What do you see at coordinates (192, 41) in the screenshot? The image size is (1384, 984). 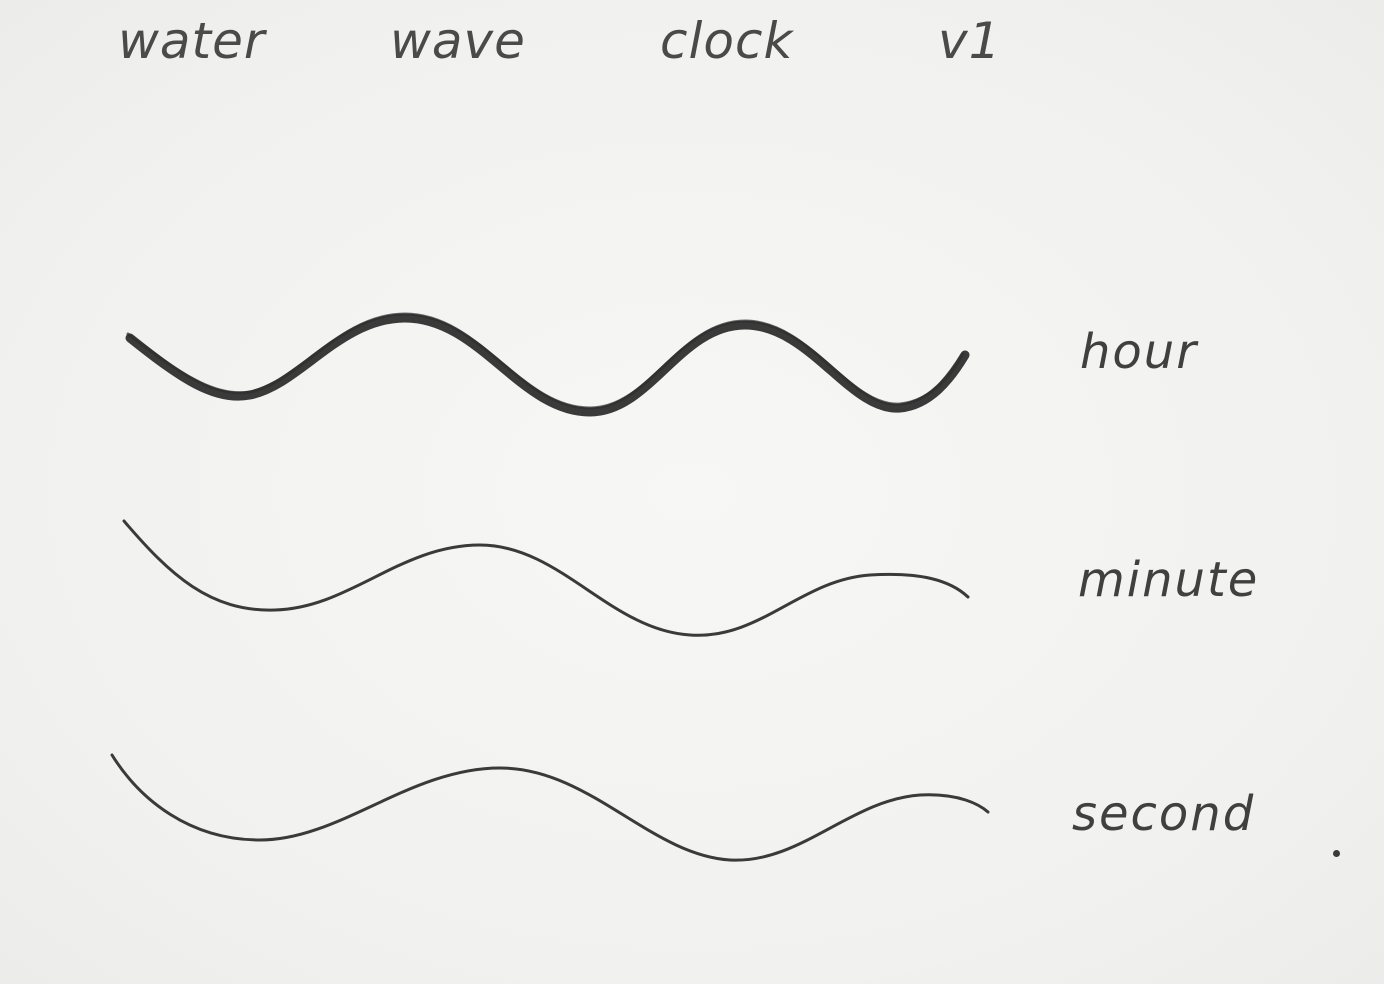 I see `title-word-water: water` at bounding box center [192, 41].